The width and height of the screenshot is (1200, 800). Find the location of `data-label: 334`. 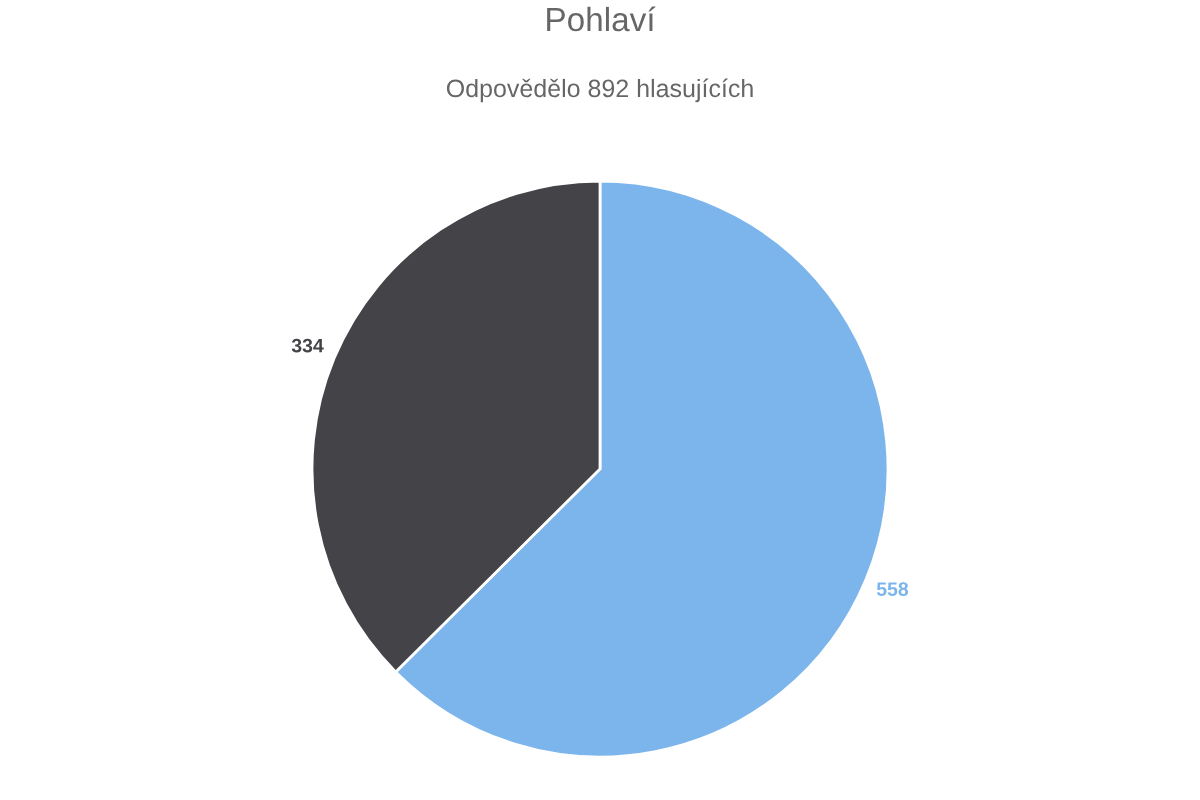

data-label: 334 is located at coordinates (307, 345).